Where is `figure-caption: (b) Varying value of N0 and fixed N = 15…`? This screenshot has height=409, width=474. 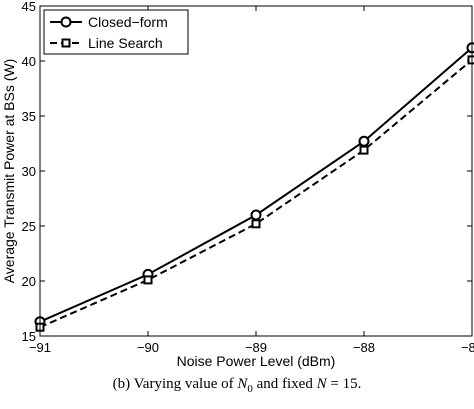
figure-caption: (b) Varying value of N0 and fixed N = 15… is located at coordinates (237, 385).